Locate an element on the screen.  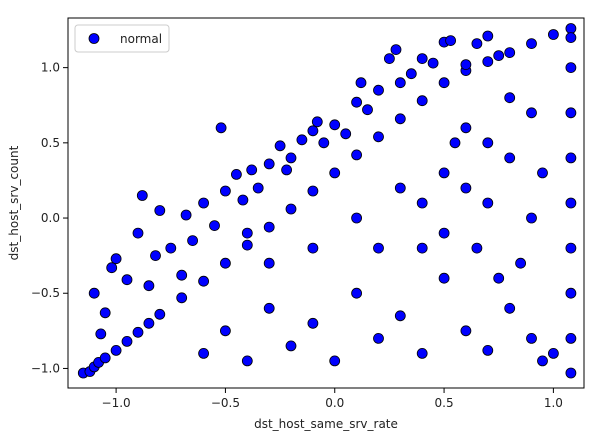
y-tick-label: 0.5 is located at coordinates (50, 143).